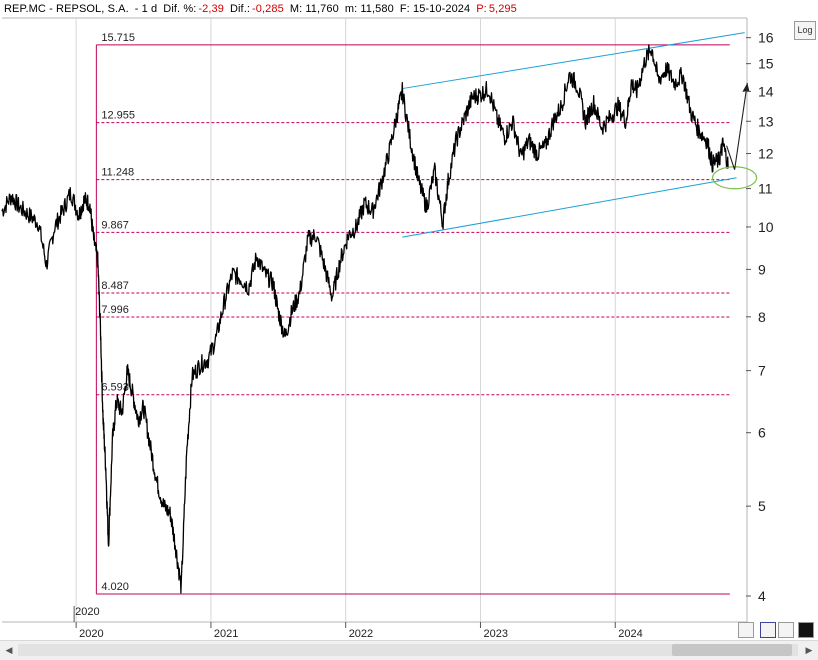 This screenshot has width=818, height=660. Describe the element at coordinates (573, 61) in the screenshot. I see `channel-upper-line` at that location.